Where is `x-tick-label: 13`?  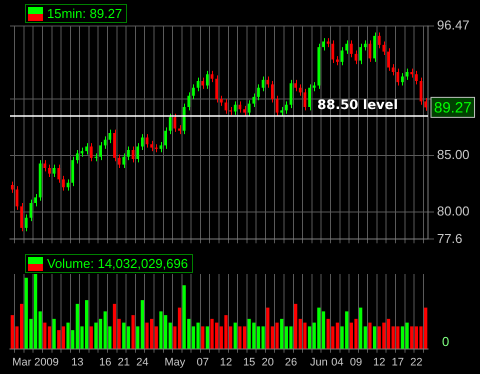
x-tick-label: 13 is located at coordinates (77, 362).